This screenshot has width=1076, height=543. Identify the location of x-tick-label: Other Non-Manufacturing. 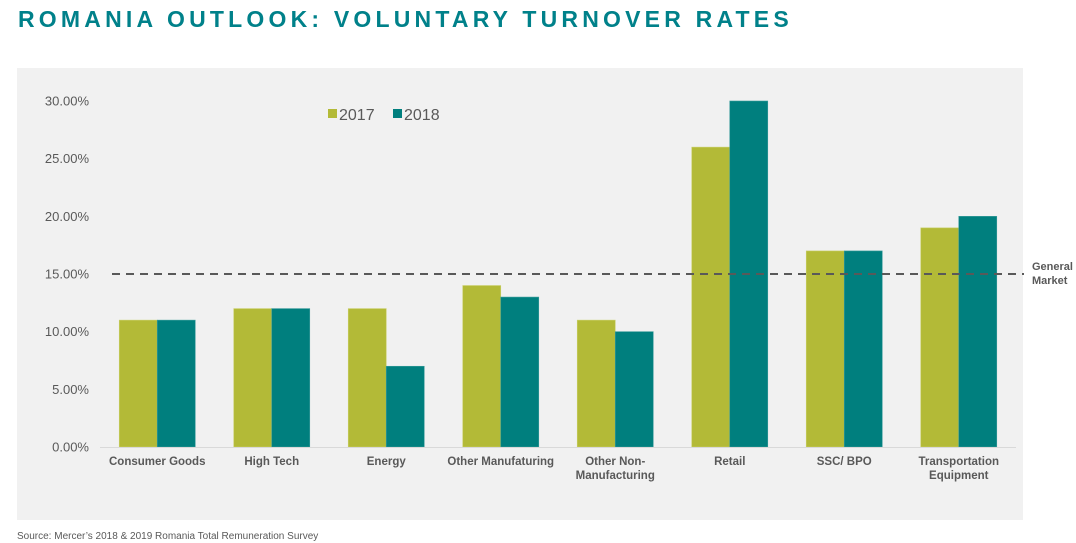
(615, 469).